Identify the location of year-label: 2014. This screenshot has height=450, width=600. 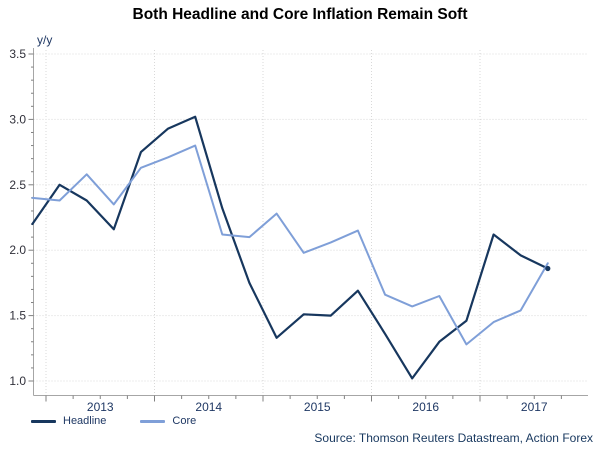
(208, 407).